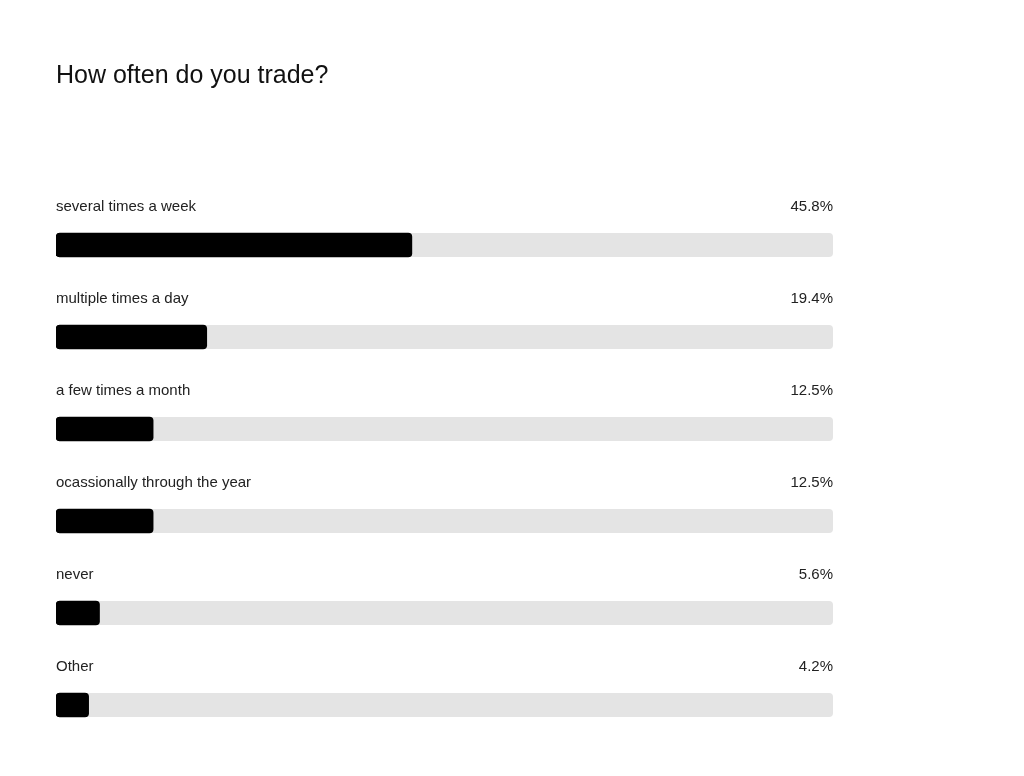  What do you see at coordinates (123, 390) in the screenshot?
I see `y-tick-label: a few times a month` at bounding box center [123, 390].